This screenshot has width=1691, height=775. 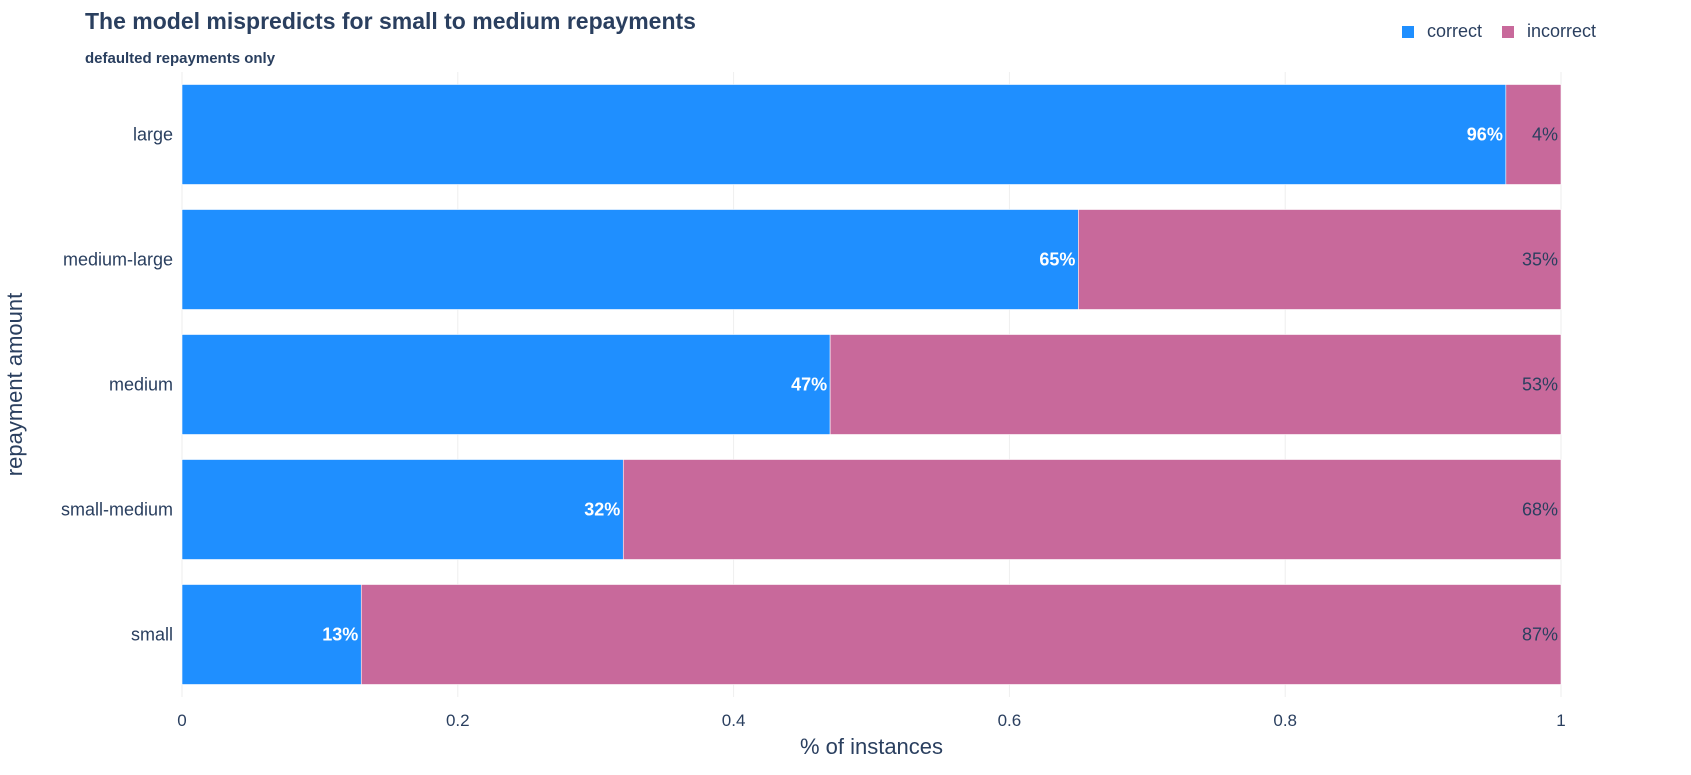 What do you see at coordinates (734, 720) in the screenshot?
I see `x-tick-label: 0.4` at bounding box center [734, 720].